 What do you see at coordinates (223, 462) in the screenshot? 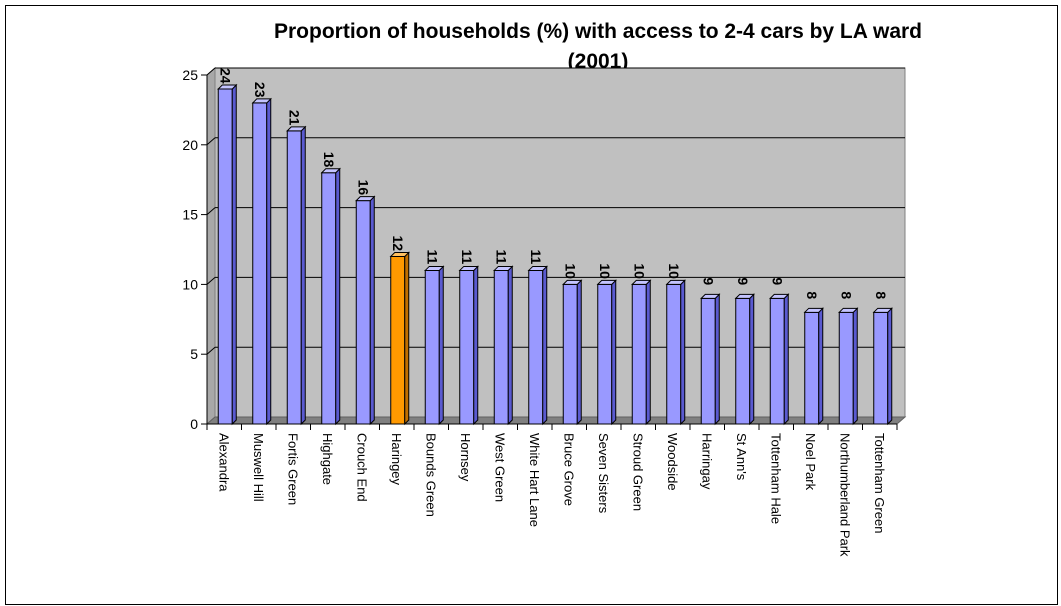
I see `x-tick-label: Alexandra` at bounding box center [223, 462].